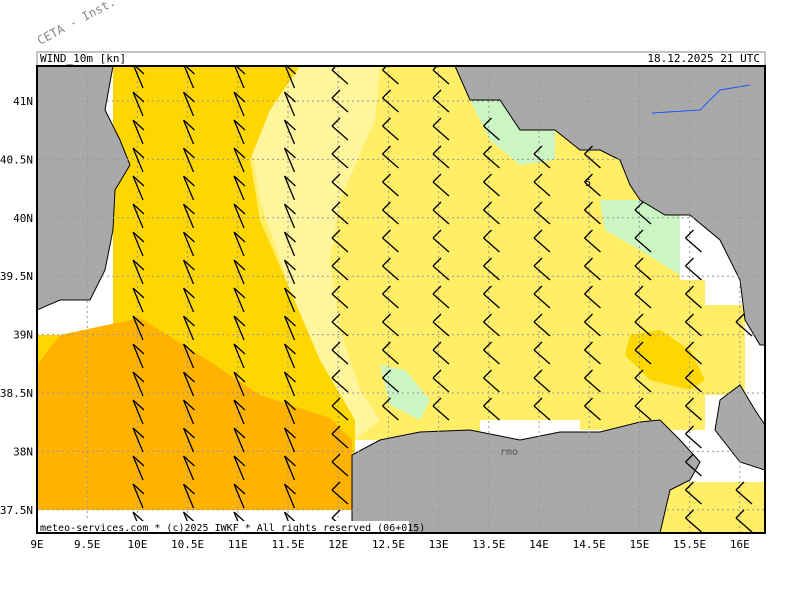 This screenshot has width=800, height=600. I want to click on lon-label: 10.5E, so click(187, 544).